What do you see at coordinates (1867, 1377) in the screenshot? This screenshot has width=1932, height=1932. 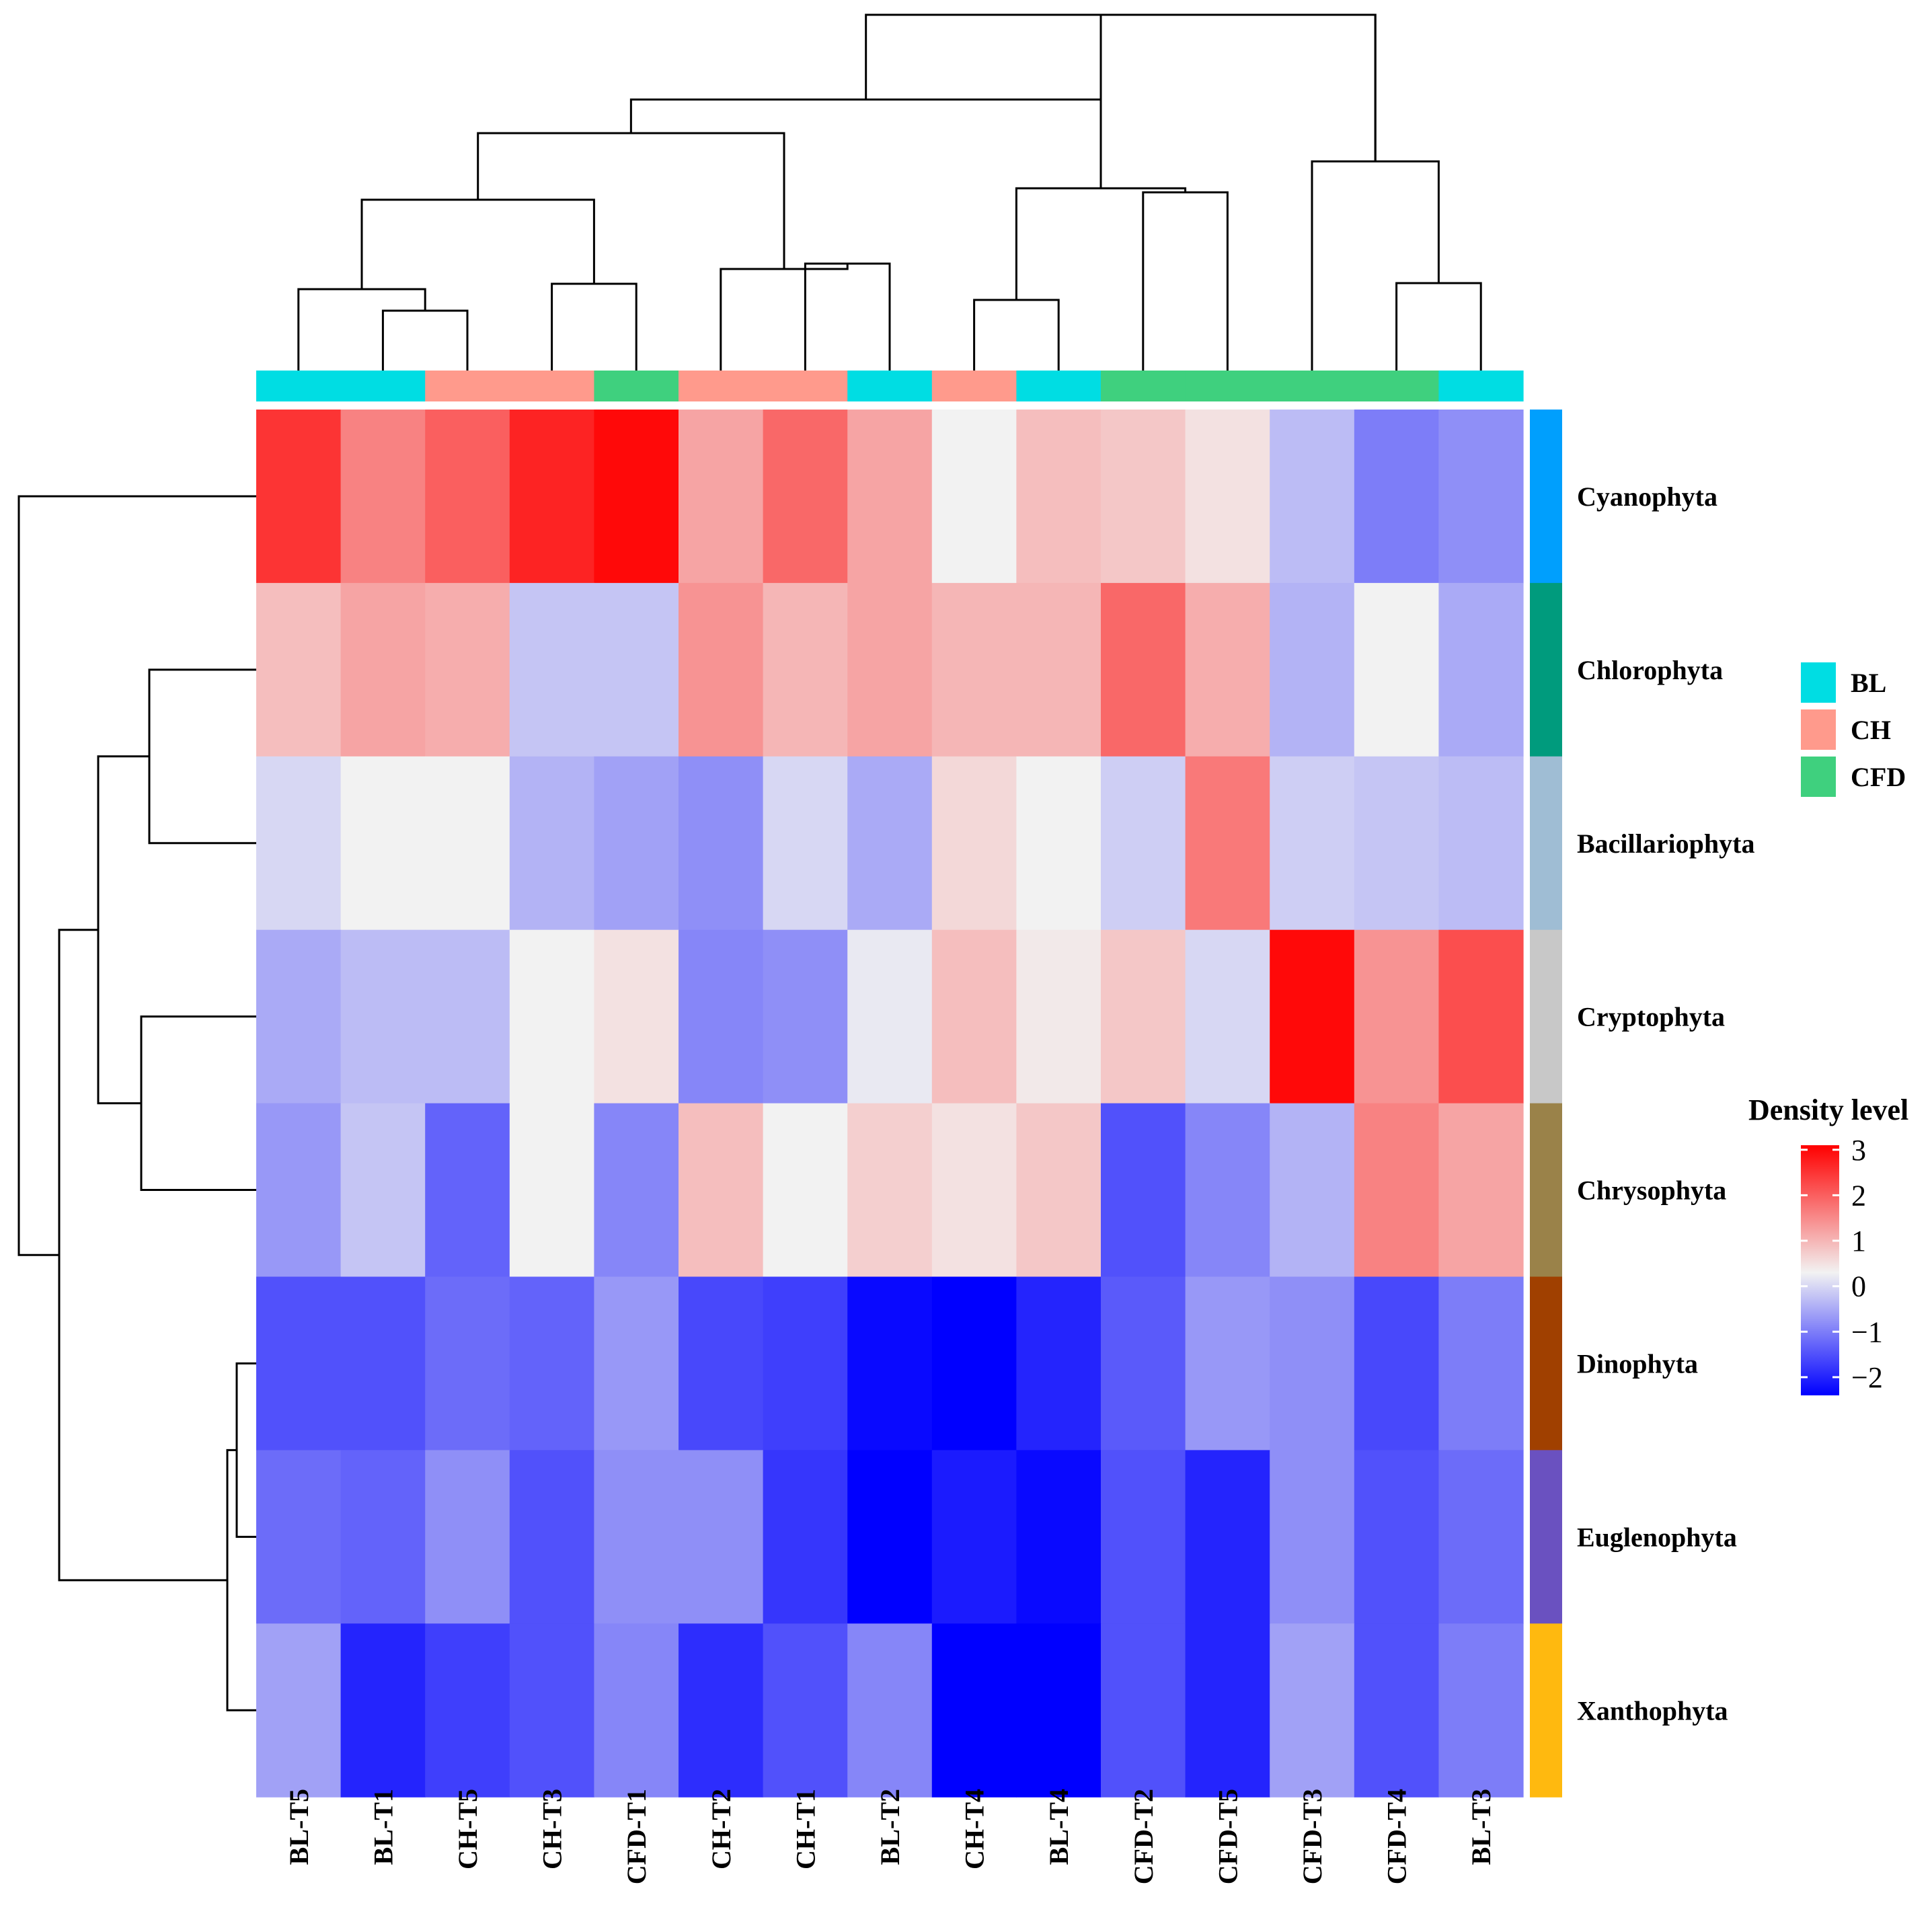 I see `colorbar-tick-label: −2` at bounding box center [1867, 1377].